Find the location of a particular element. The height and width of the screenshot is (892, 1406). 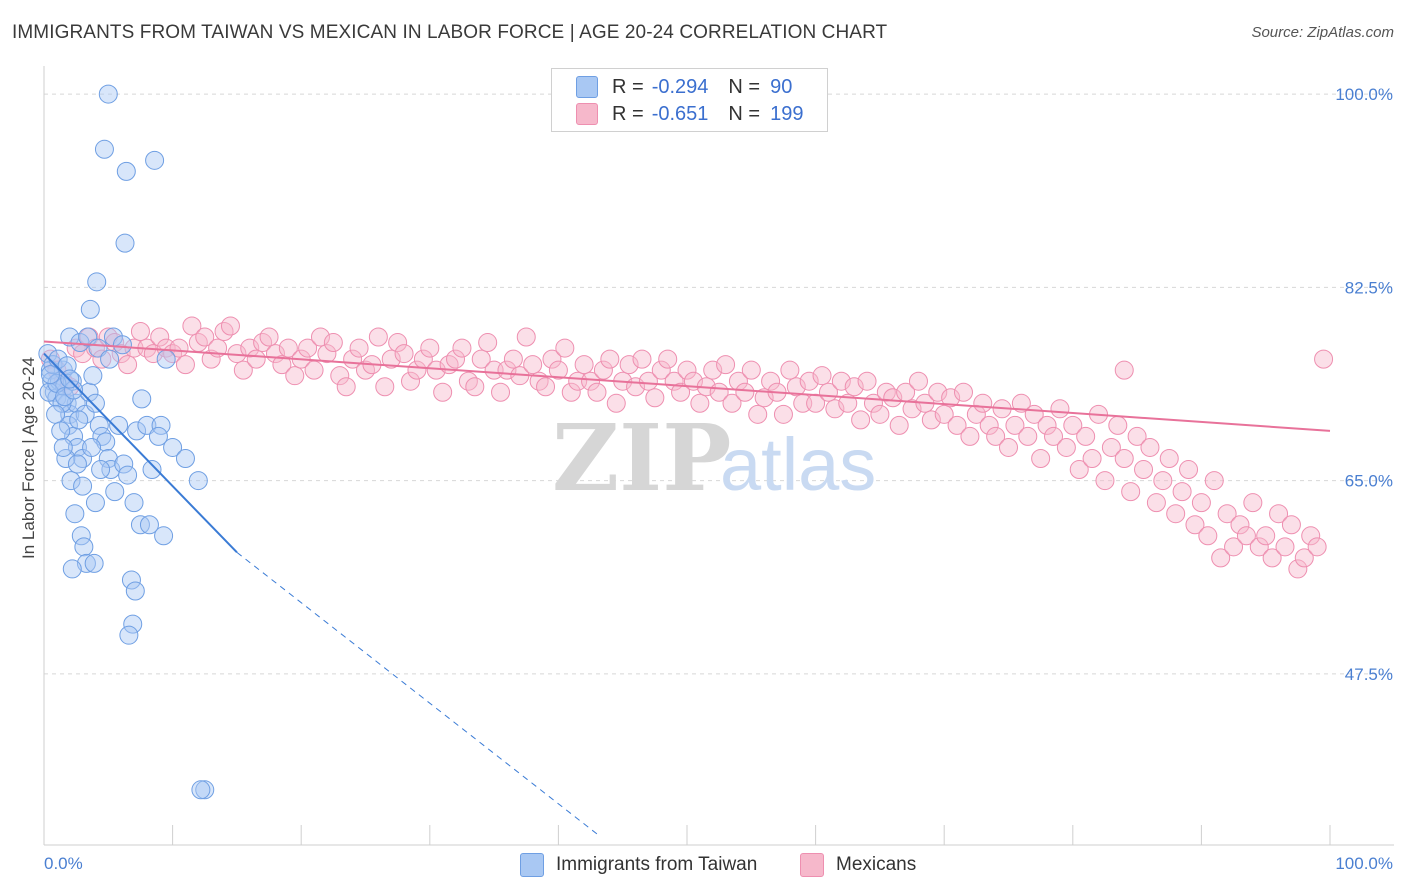

watermark-zip: ZIP is located at coordinates (641, 458).